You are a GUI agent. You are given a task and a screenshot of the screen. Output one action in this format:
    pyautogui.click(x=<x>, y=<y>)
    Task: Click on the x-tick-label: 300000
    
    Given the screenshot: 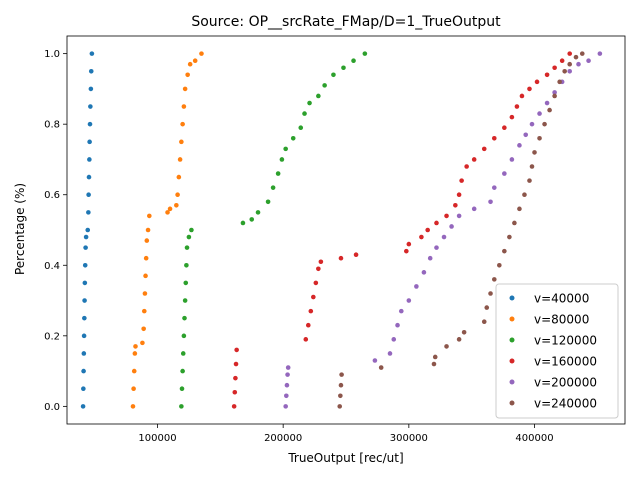 What is the action you would take?
    pyautogui.click(x=409, y=438)
    